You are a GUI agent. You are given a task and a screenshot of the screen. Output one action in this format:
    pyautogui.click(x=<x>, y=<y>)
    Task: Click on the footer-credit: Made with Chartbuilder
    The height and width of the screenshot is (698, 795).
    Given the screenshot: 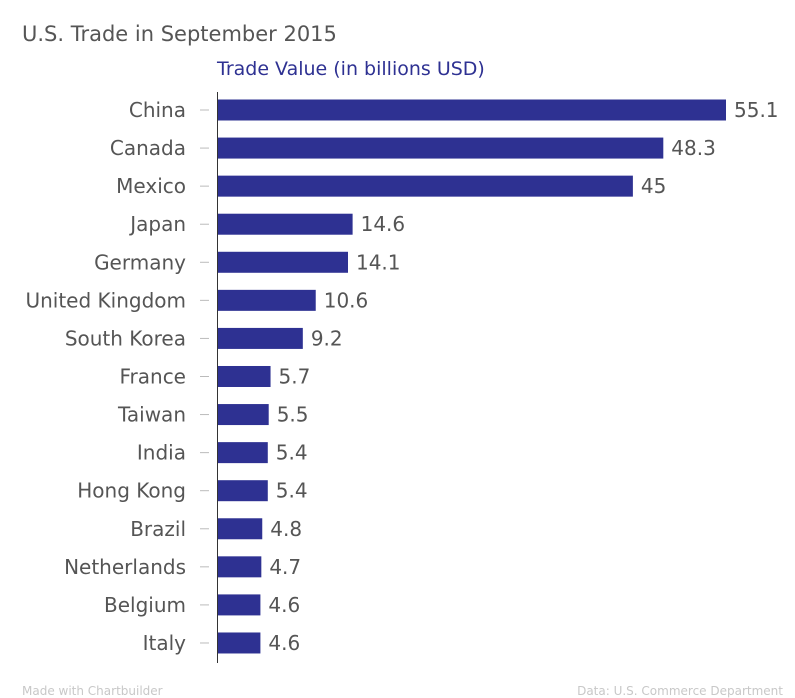 What is the action you would take?
    pyautogui.click(x=92, y=691)
    